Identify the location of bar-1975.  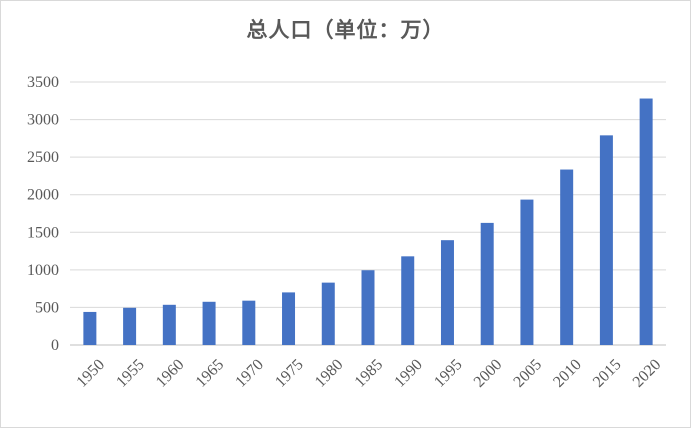
(289, 318).